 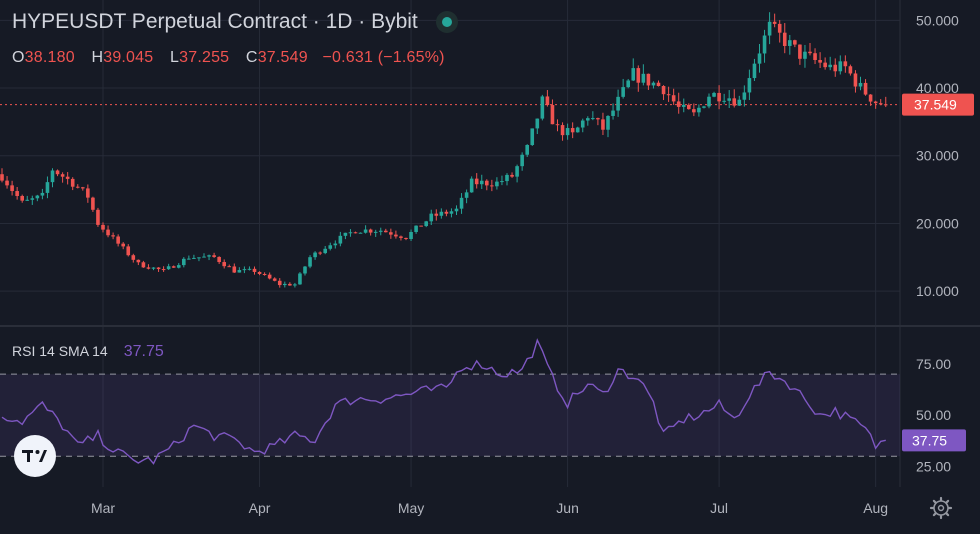 I want to click on market-status-icon, so click(x=446, y=22).